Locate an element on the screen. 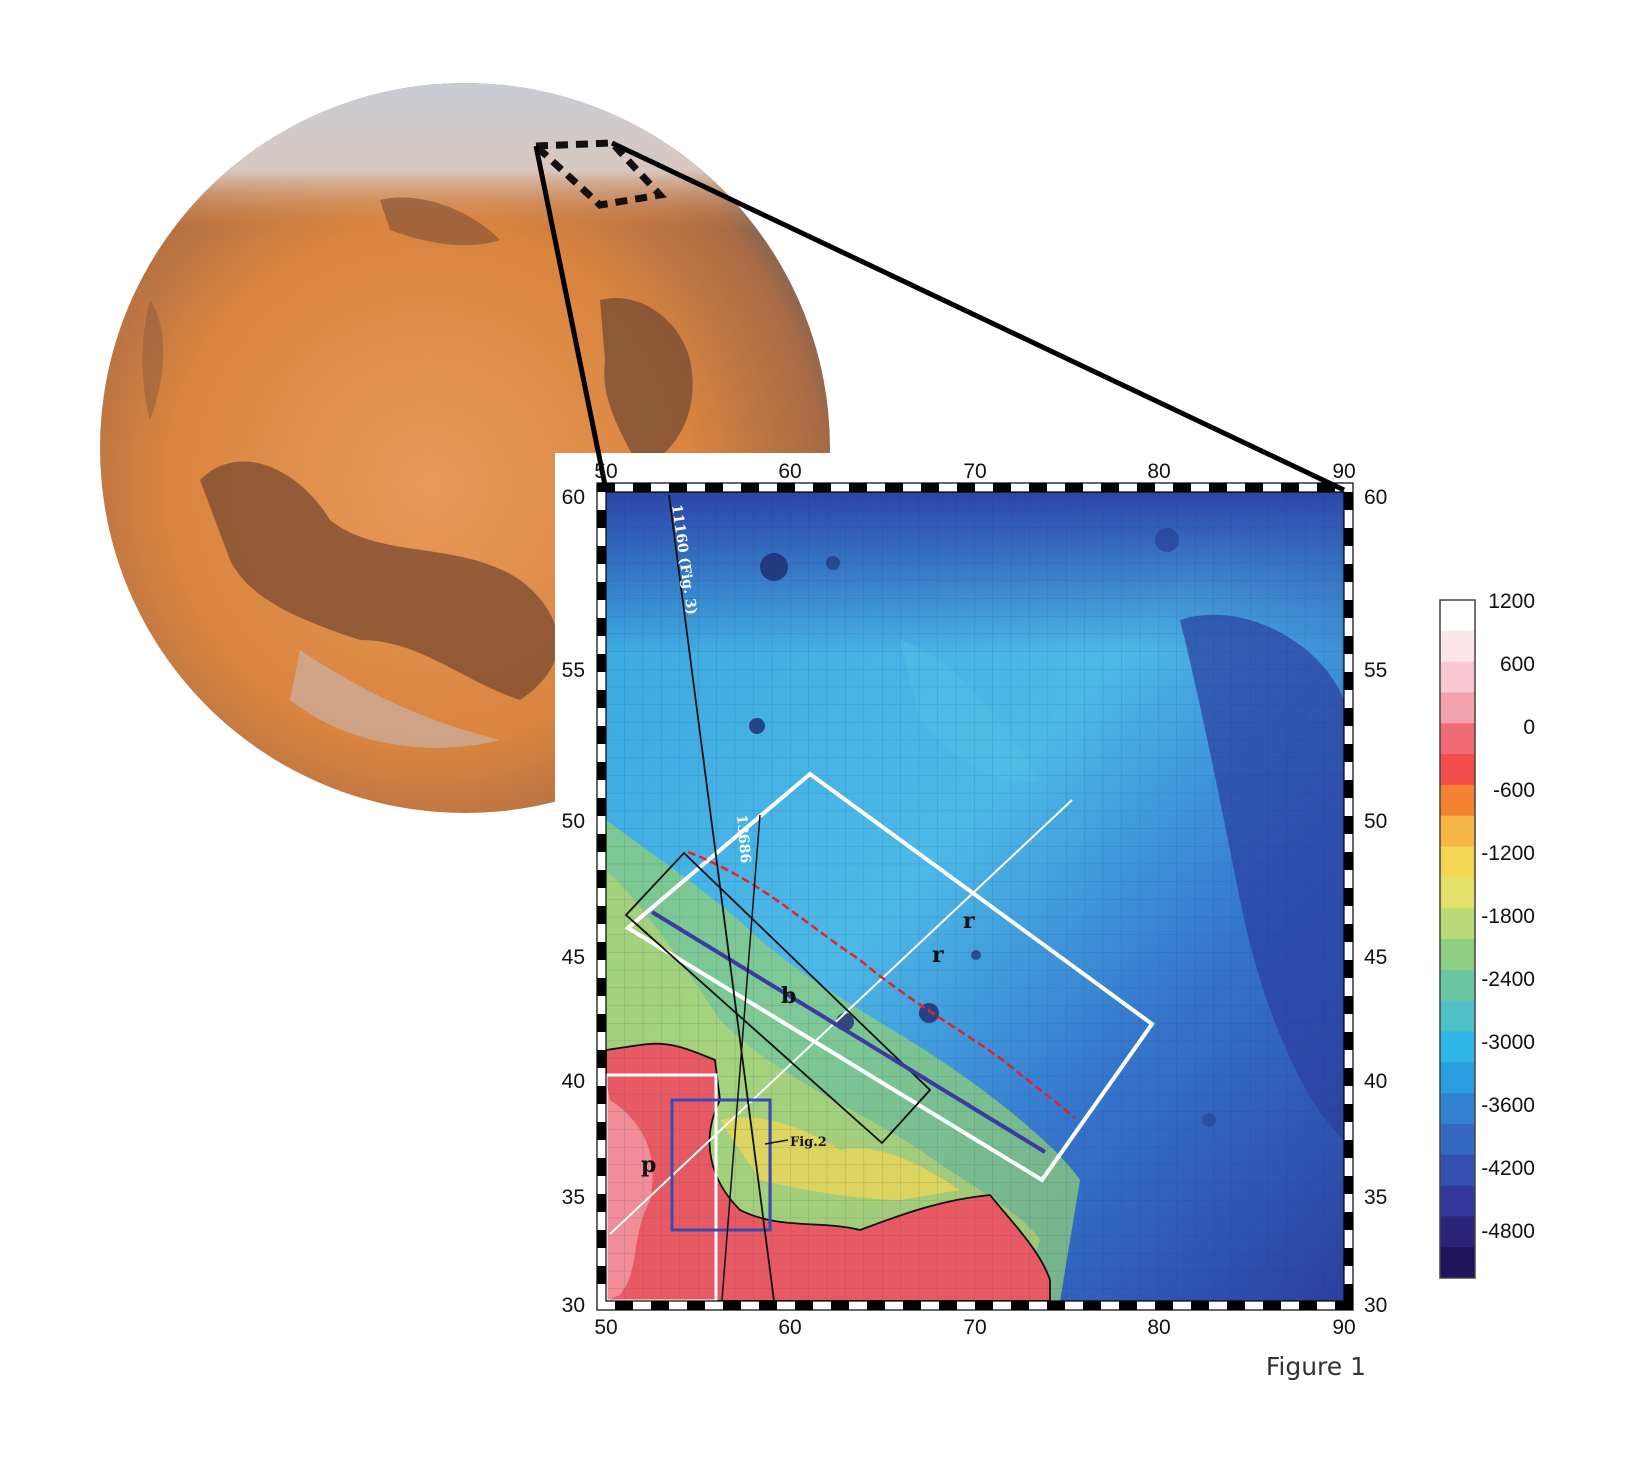  tick-lat-left: 35 is located at coordinates (573, 1197).